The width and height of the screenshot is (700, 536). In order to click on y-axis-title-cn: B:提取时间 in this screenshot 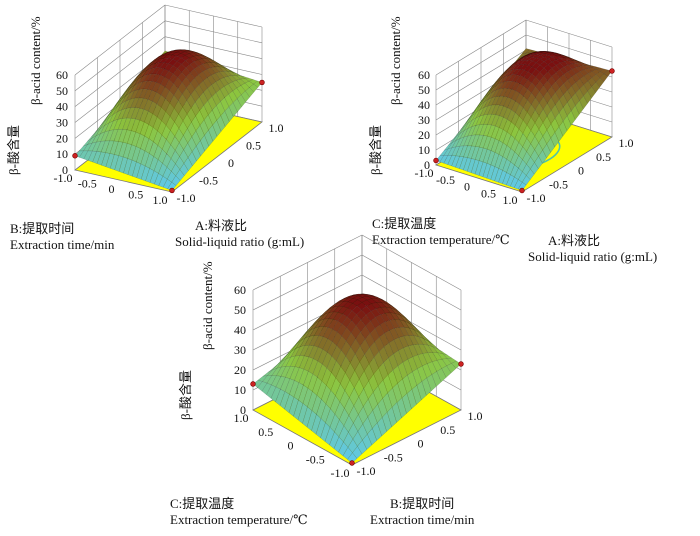, I will do `click(422, 503)`.